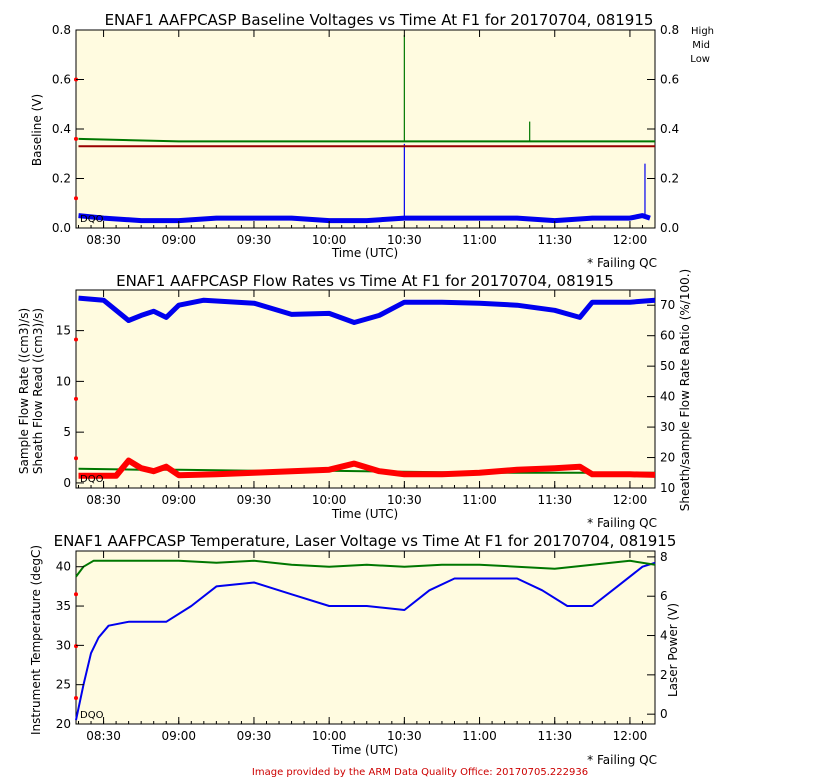  What do you see at coordinates (622, 523) in the screenshot?
I see `panel-2-failing-qc: * Failing QC` at bounding box center [622, 523].